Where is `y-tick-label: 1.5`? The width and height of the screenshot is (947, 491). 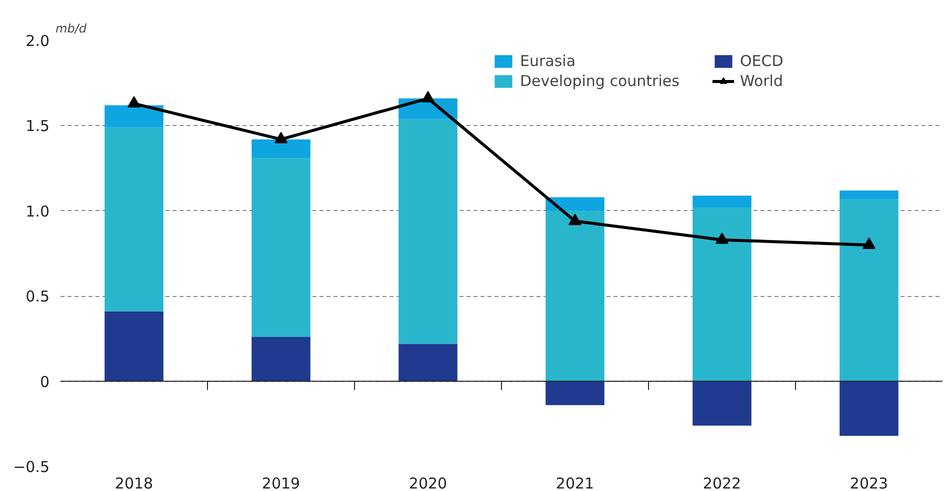
y-tick-label: 1.5 is located at coordinates (38, 126).